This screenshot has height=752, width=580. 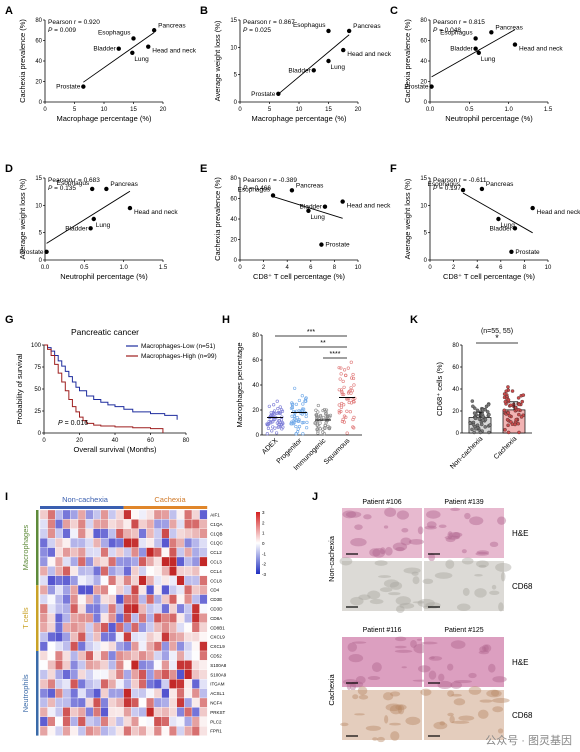 What do you see at coordinates (115, 449) in the screenshot?
I see `x-axis-label: Overall survival (Months)` at bounding box center [115, 449].